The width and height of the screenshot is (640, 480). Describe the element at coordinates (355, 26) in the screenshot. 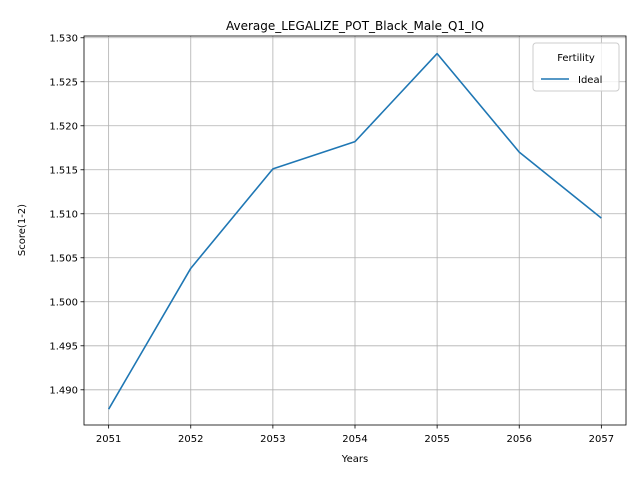

I see `chart-title: Average_LEGALIZE_POT_Black_Male_Q1_IQ` at that location.